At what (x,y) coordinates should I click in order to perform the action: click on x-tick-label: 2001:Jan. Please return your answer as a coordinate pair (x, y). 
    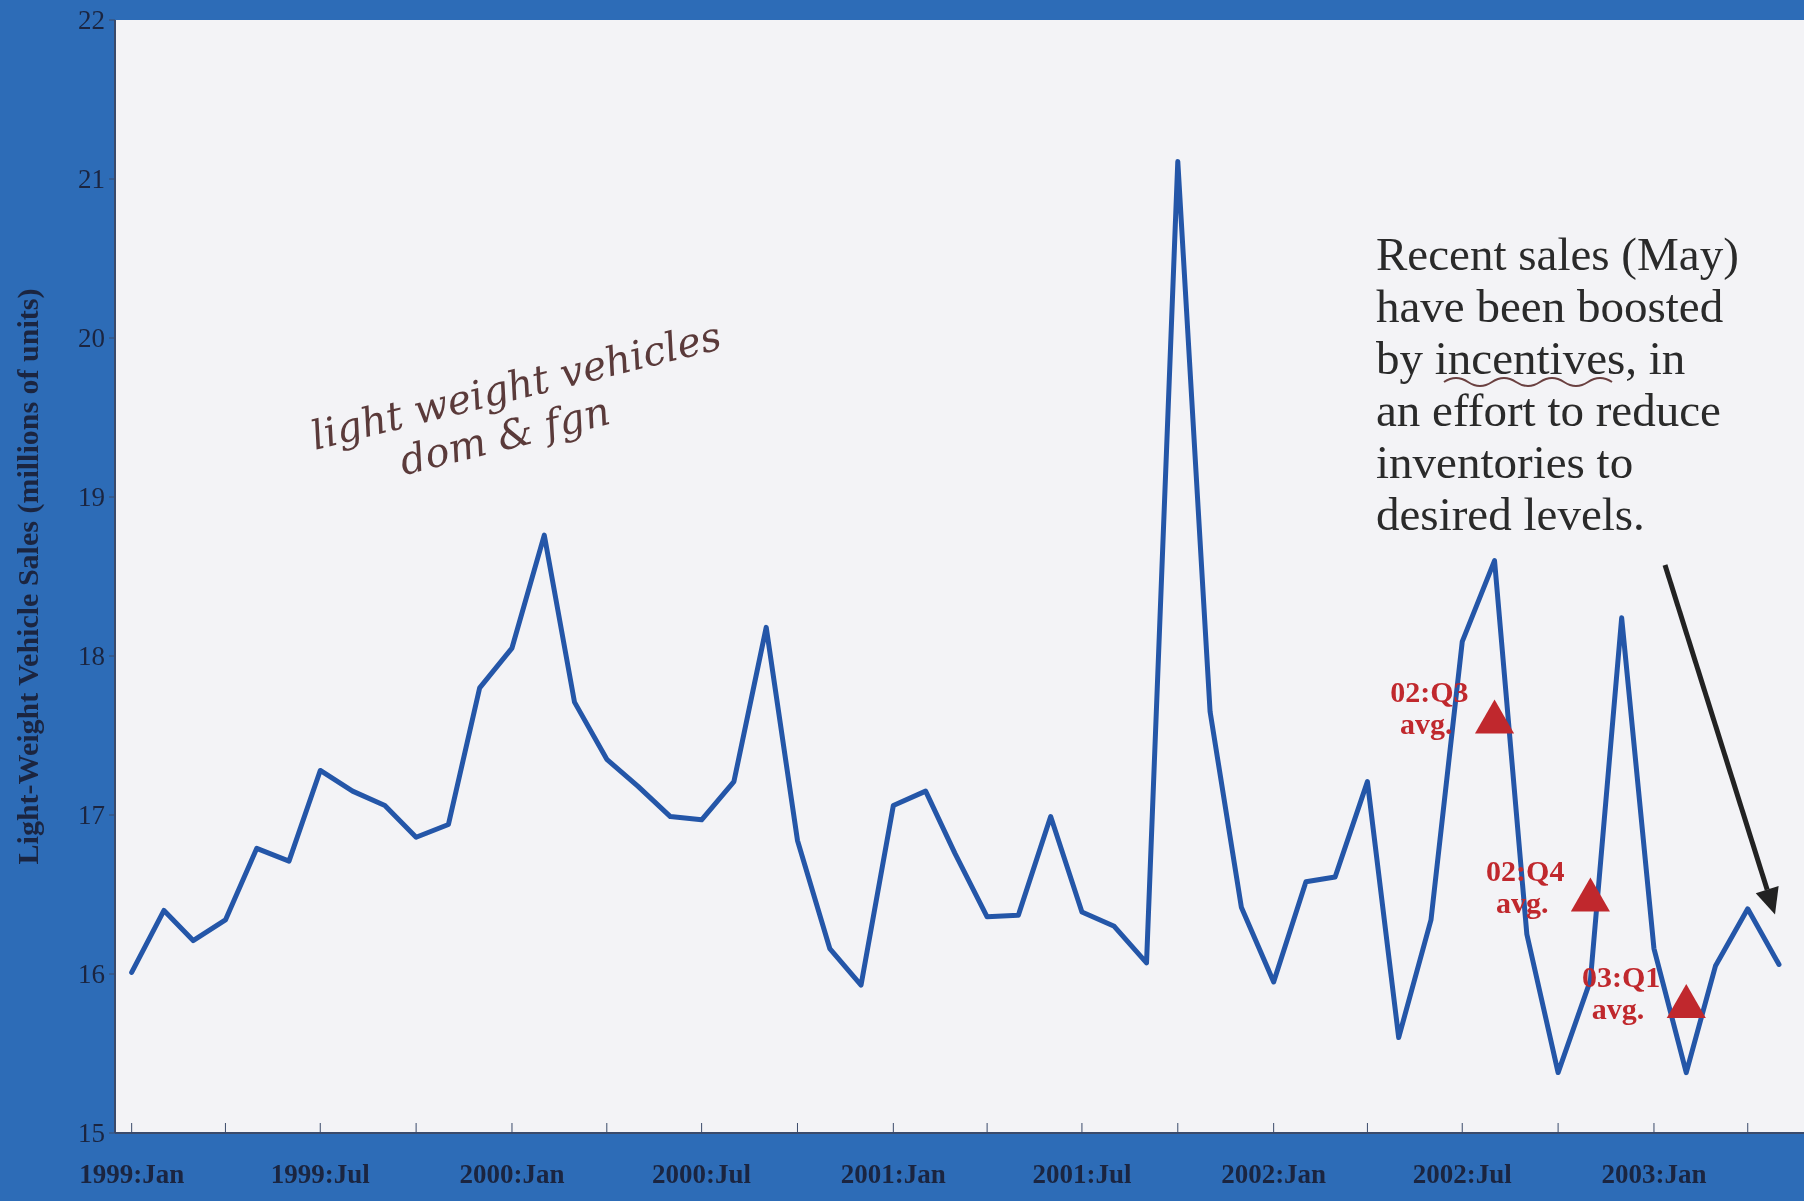
    Looking at the image, I should click on (893, 1174).